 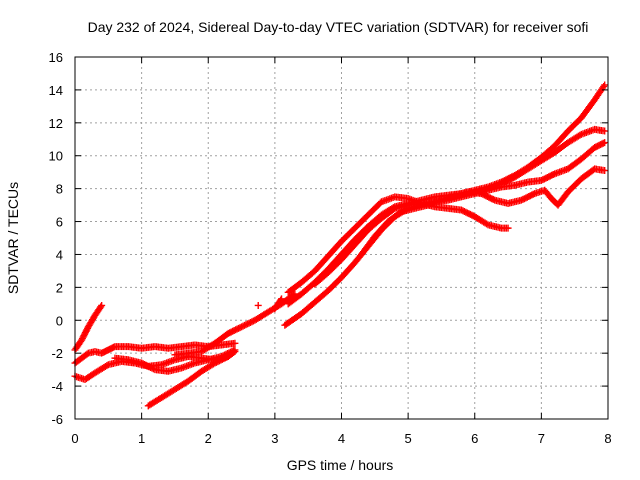 I want to click on y-tick-label: 14, so click(x=56, y=90).